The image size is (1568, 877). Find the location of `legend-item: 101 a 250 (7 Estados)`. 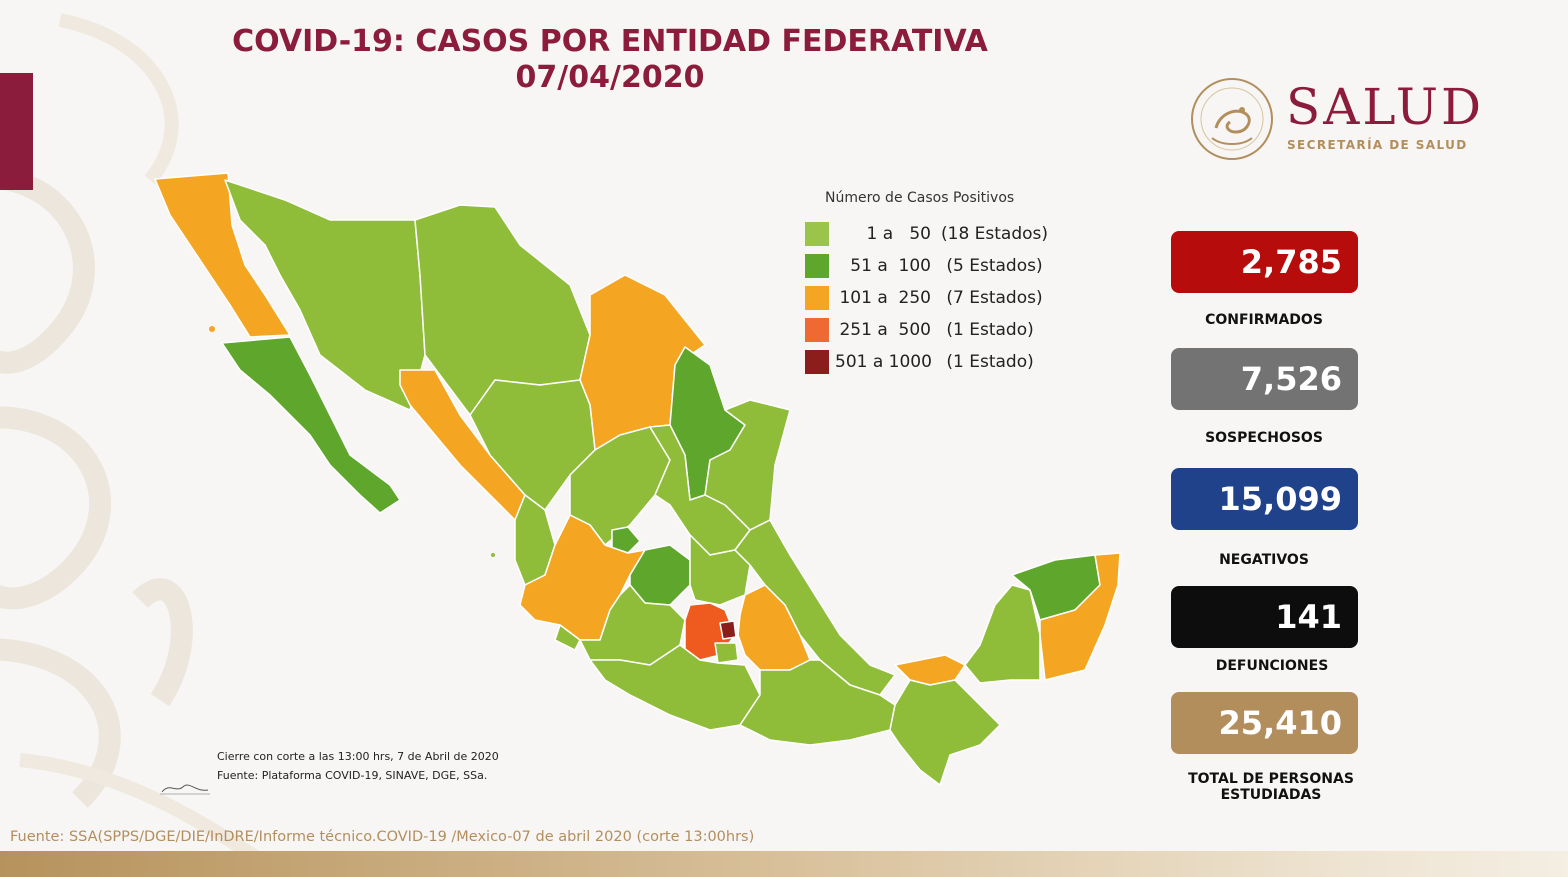

legend-item: 101 a 250 (7 Estados) is located at coordinates (935, 298).